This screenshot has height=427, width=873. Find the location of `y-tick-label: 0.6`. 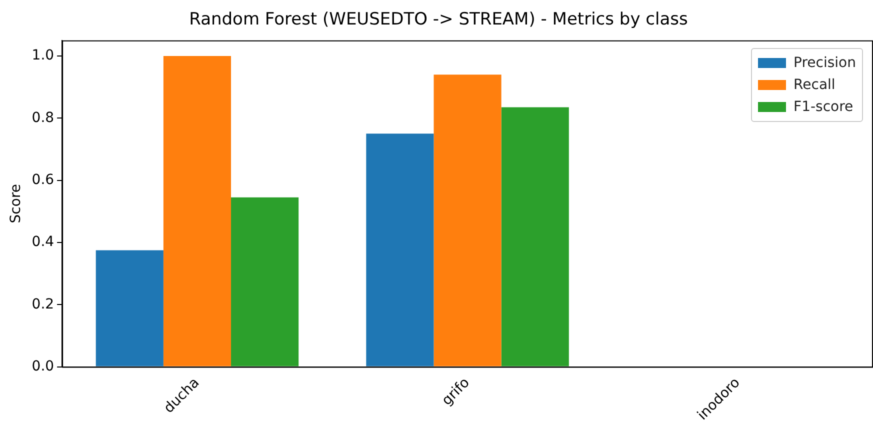

y-tick-label: 0.6 is located at coordinates (43, 180).